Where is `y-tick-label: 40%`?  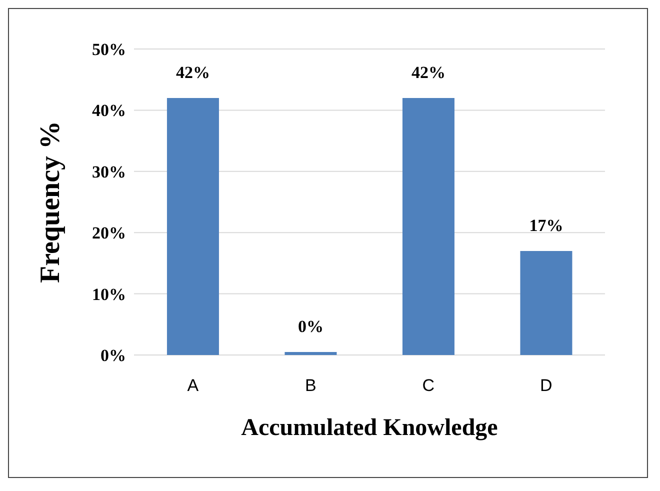 y-tick-label: 40% is located at coordinates (109, 110).